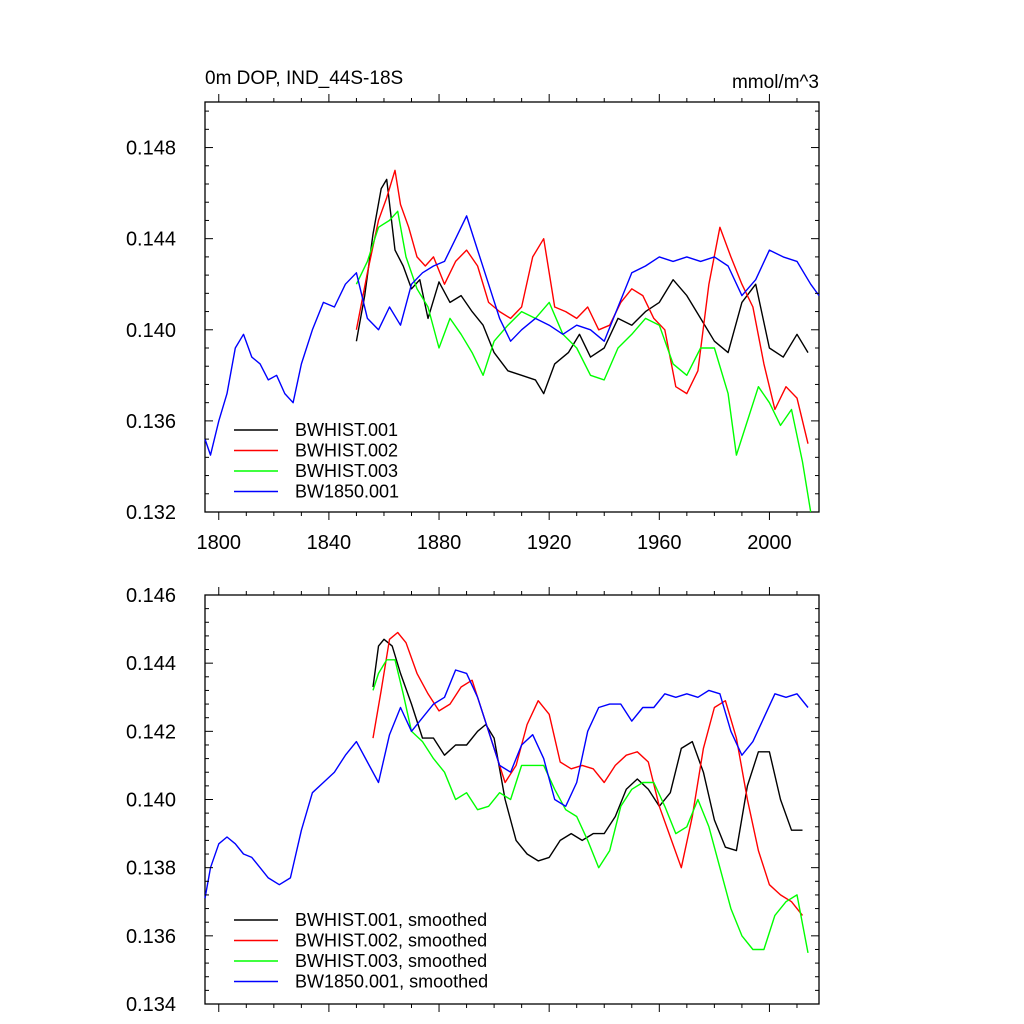  I want to click on y-tick-label: 0.132, so click(151, 513).